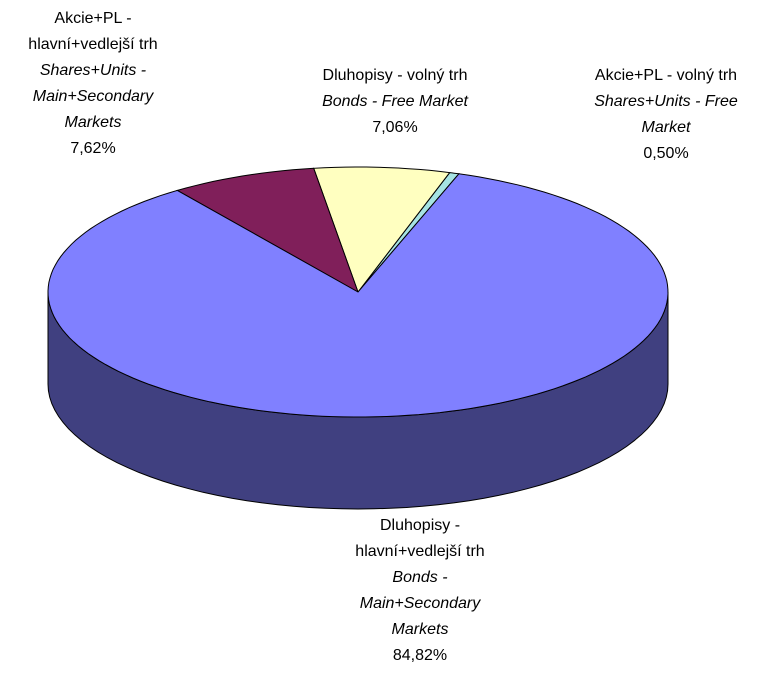  Describe the element at coordinates (395, 75) in the screenshot. I see `label-name: Dluhopisy - volný trh` at that location.